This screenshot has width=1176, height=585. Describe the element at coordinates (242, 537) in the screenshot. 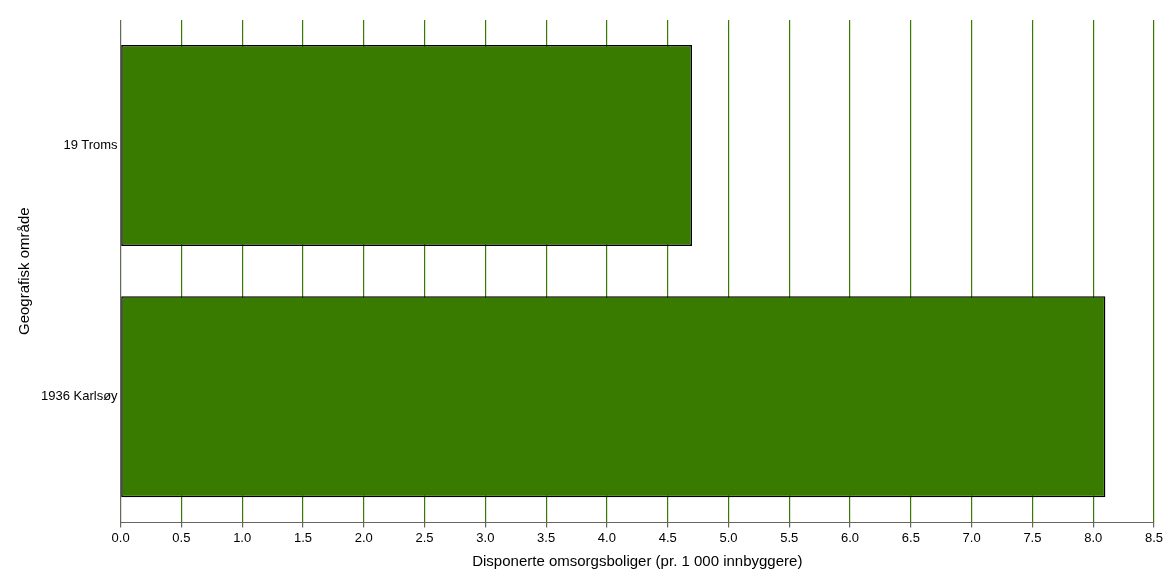

I see `x-tick-label: 1.0` at that location.